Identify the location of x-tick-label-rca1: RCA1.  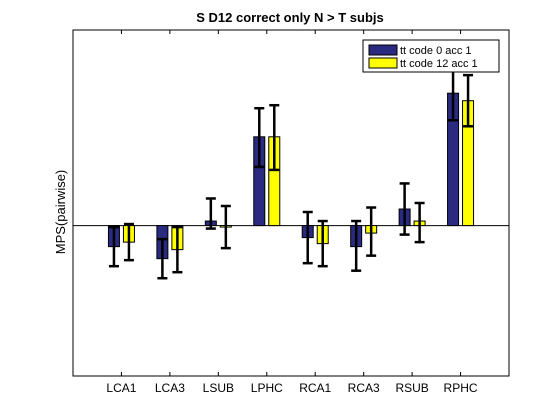
(315, 388).